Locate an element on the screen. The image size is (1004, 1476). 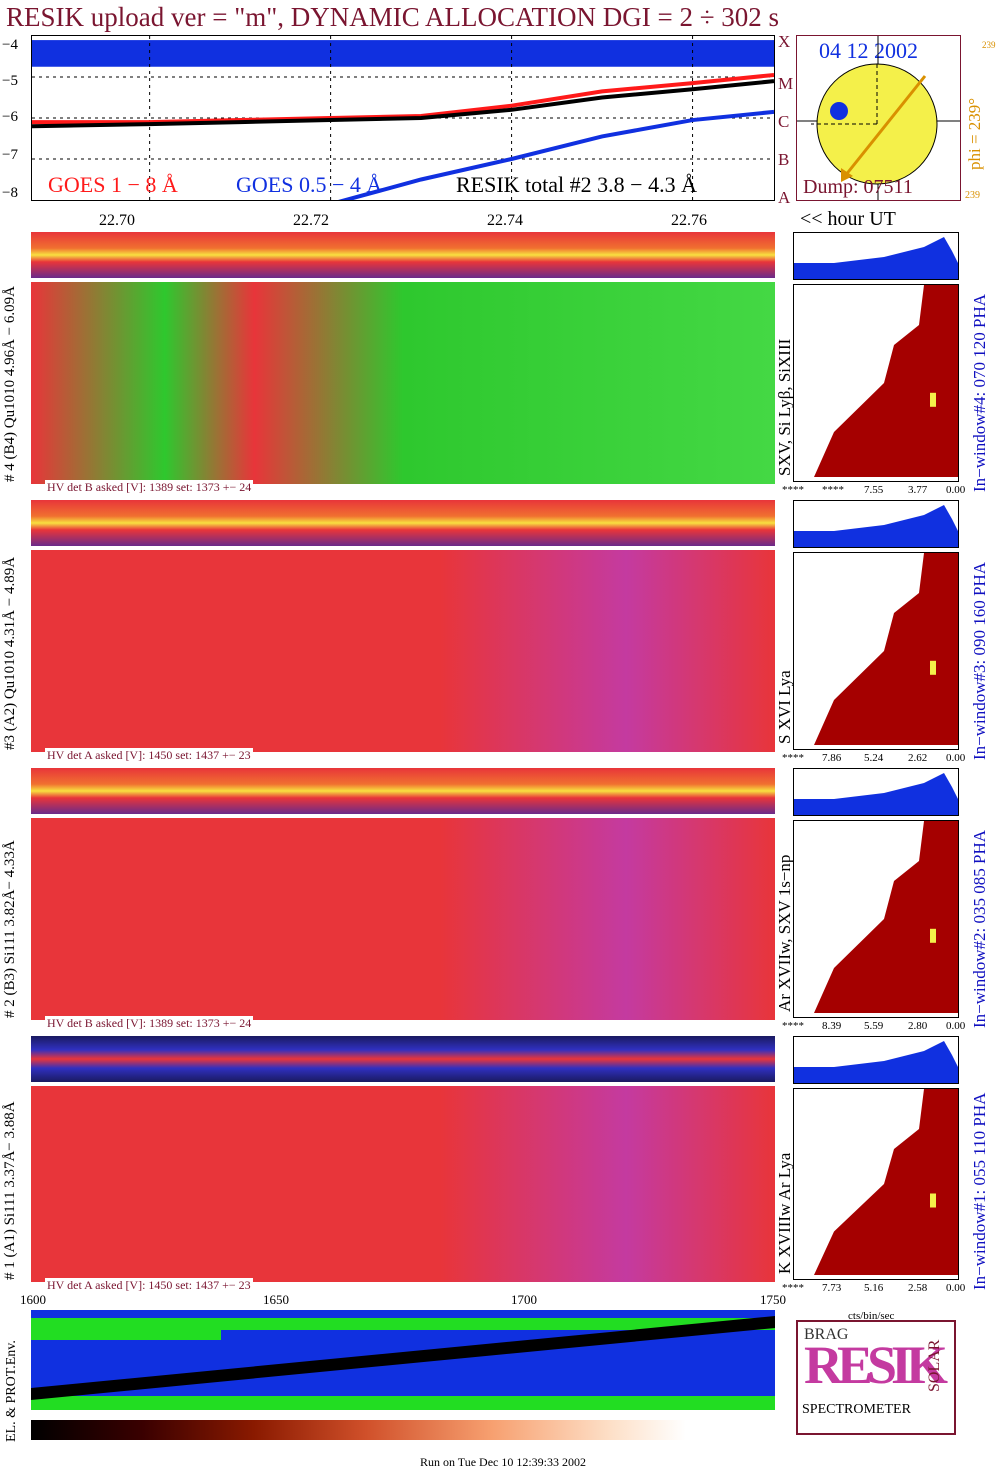
bottom-tick: 1650 is located at coordinates (276, 1299).